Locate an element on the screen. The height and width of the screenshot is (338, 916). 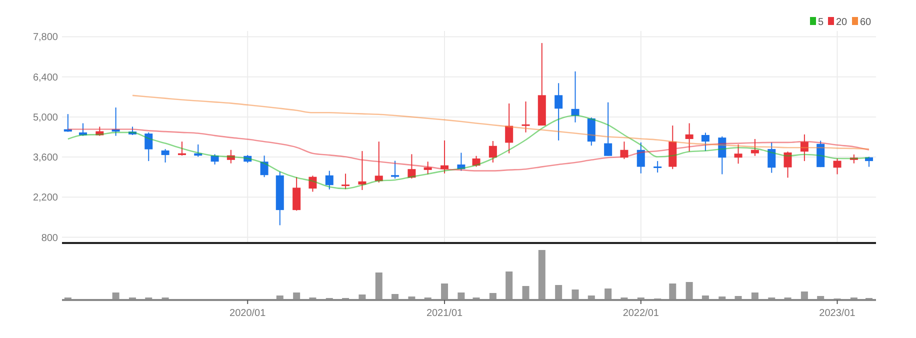
x-tick-label: 2023/01 is located at coordinates (837, 313).